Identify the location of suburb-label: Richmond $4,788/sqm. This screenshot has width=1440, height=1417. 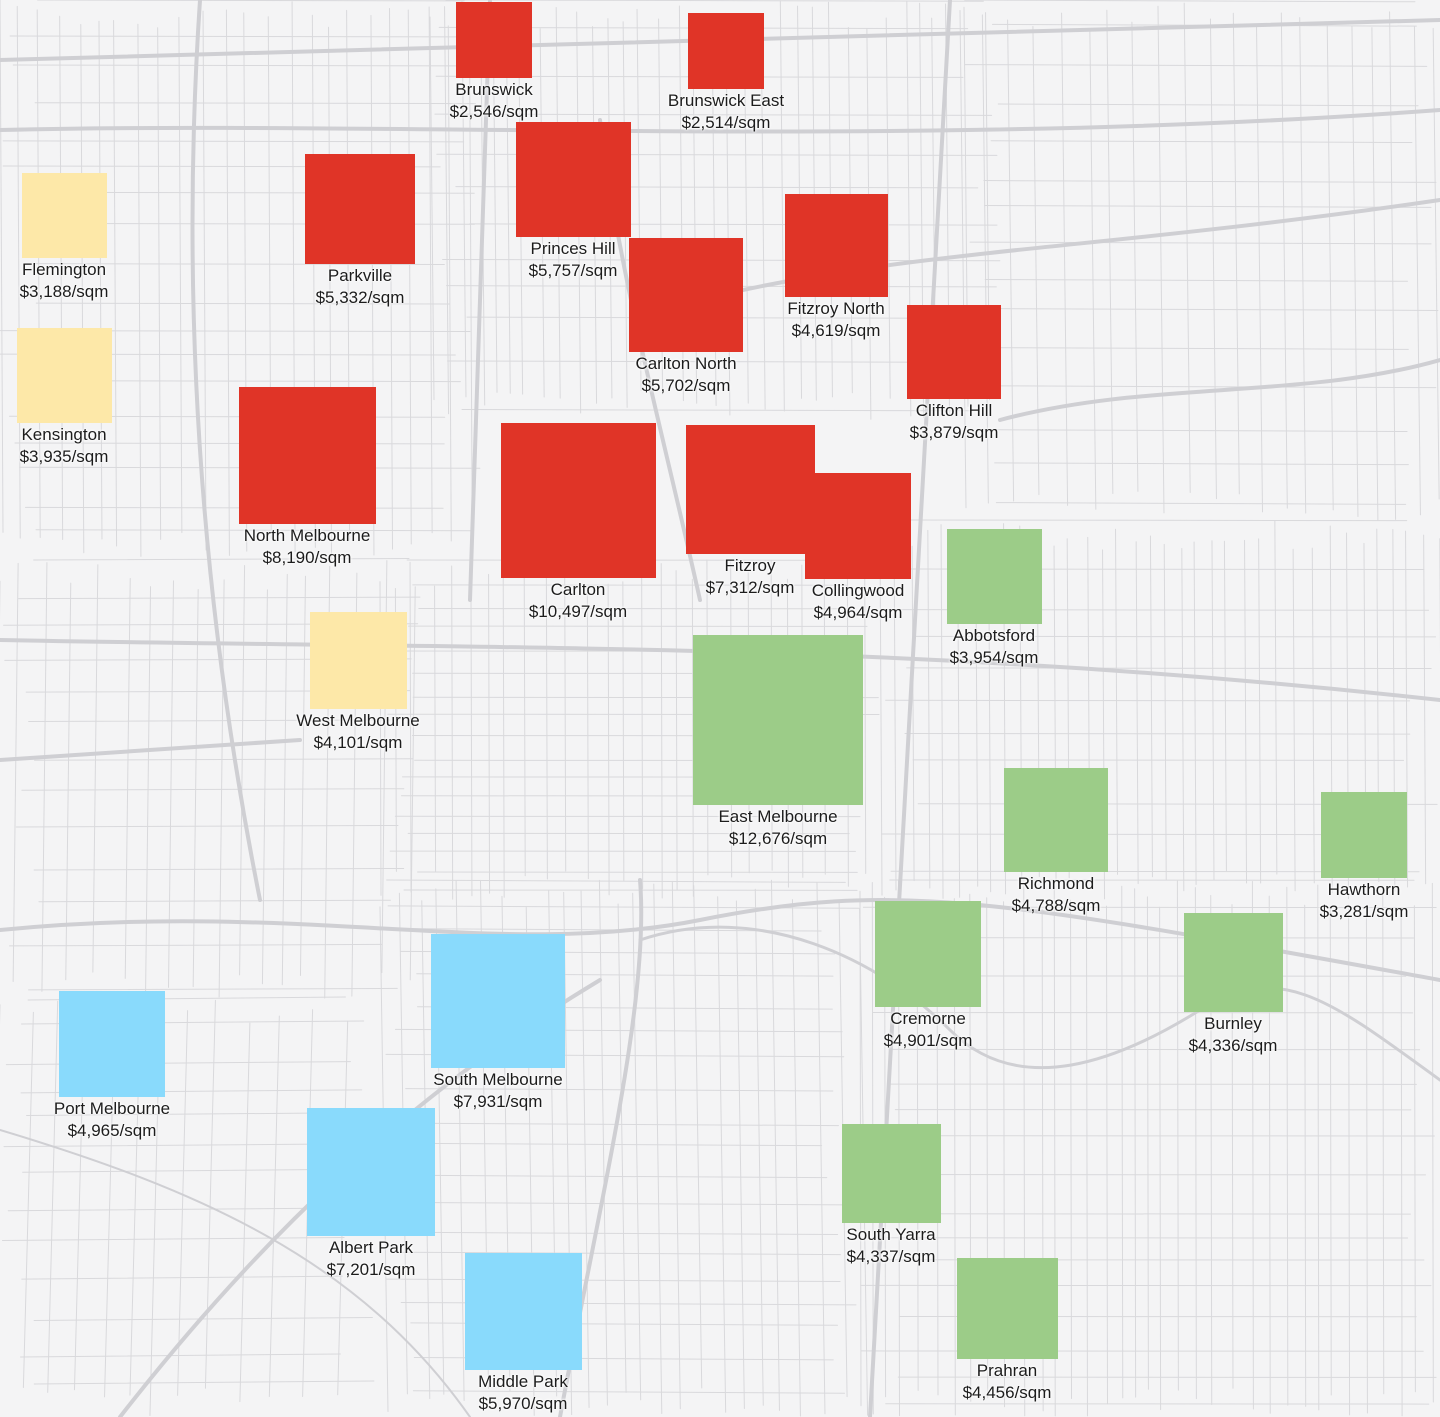
(1056, 895).